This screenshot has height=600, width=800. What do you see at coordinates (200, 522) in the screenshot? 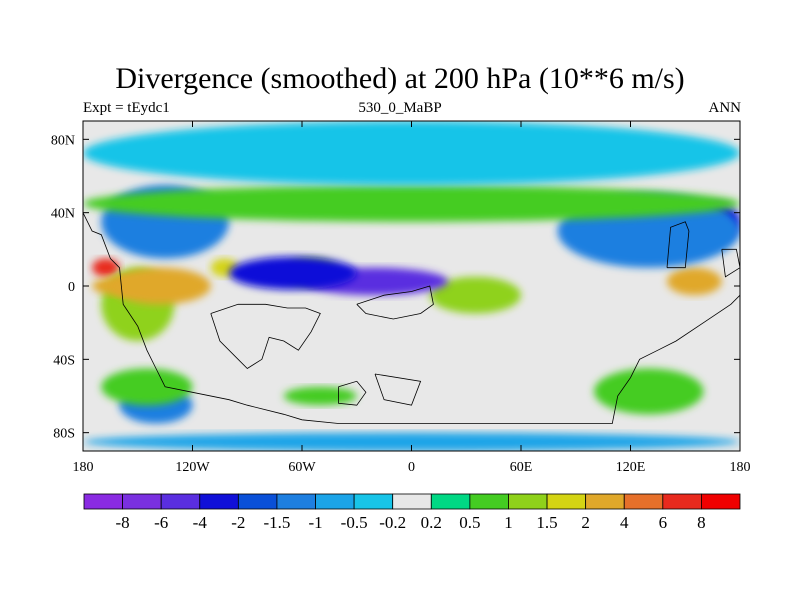
I see `colorbar-label-2: -4` at bounding box center [200, 522].